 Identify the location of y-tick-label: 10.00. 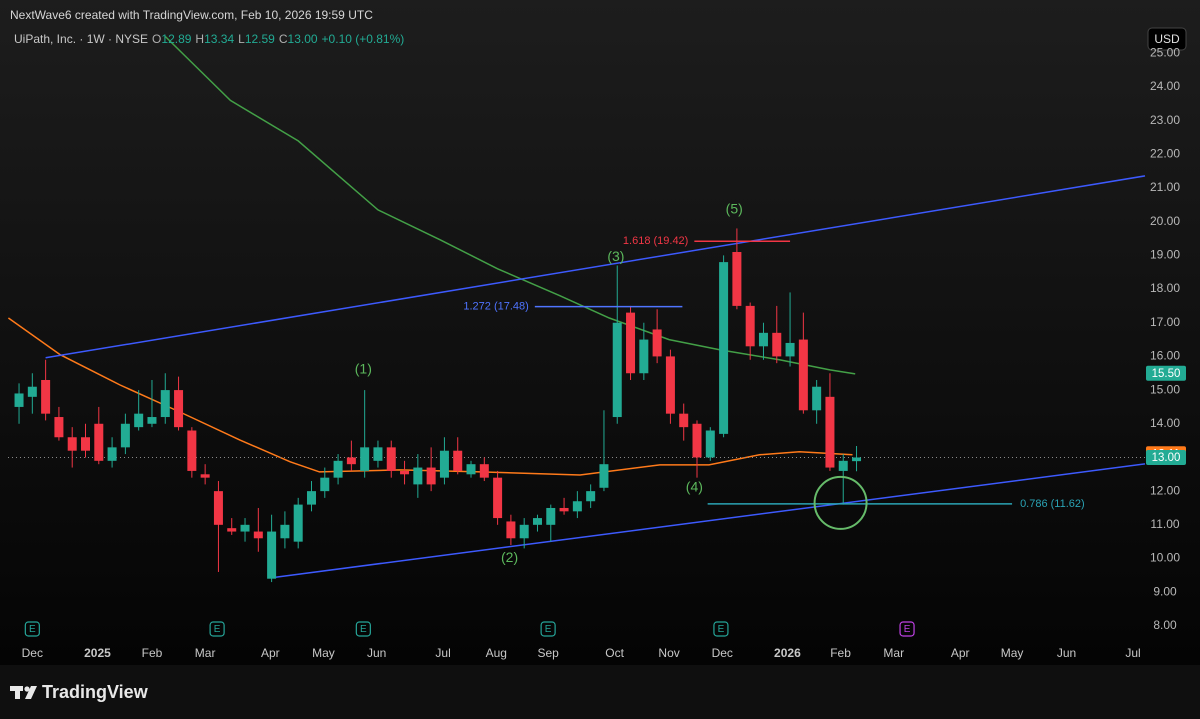
(1165, 558).